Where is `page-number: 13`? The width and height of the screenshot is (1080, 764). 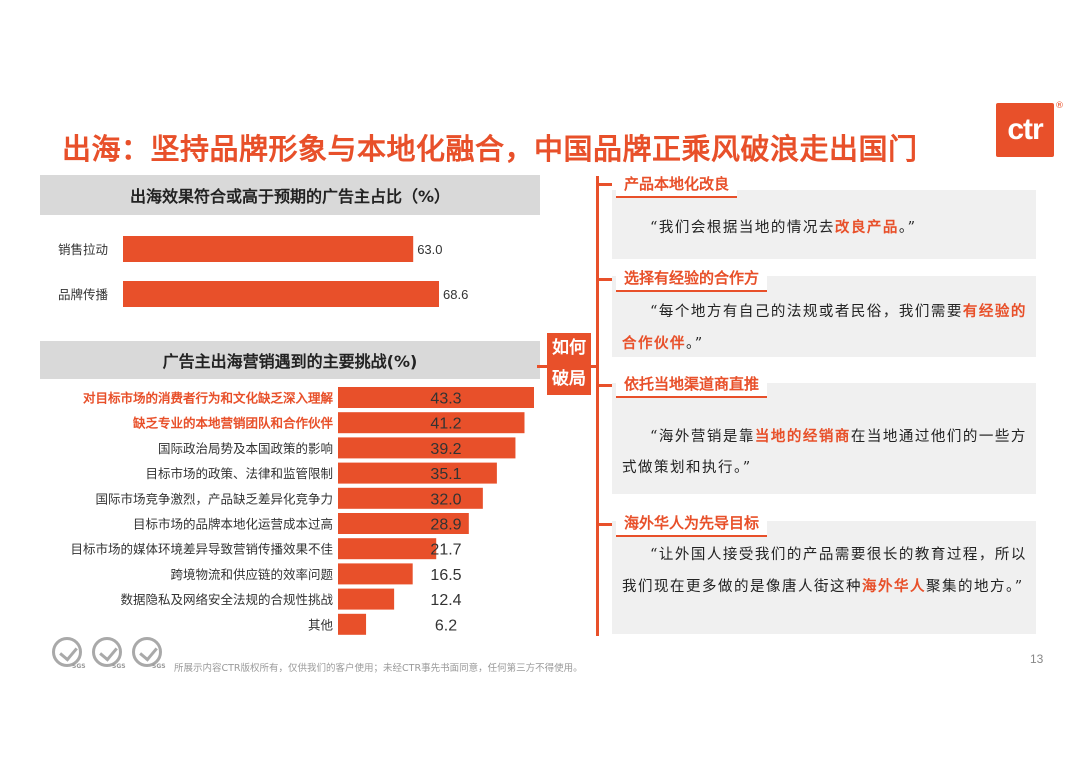 page-number: 13 is located at coordinates (1037, 659).